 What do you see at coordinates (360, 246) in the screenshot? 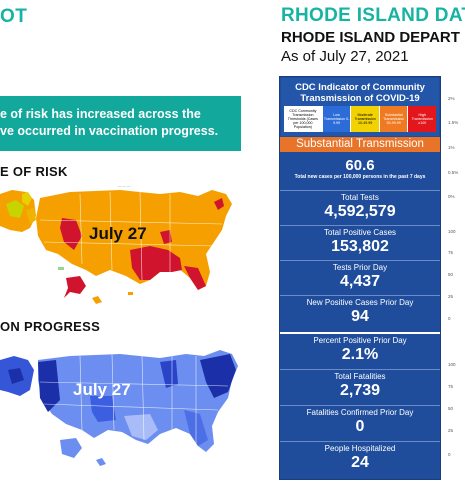
I see `stat-value: 153,802` at bounding box center [360, 246].